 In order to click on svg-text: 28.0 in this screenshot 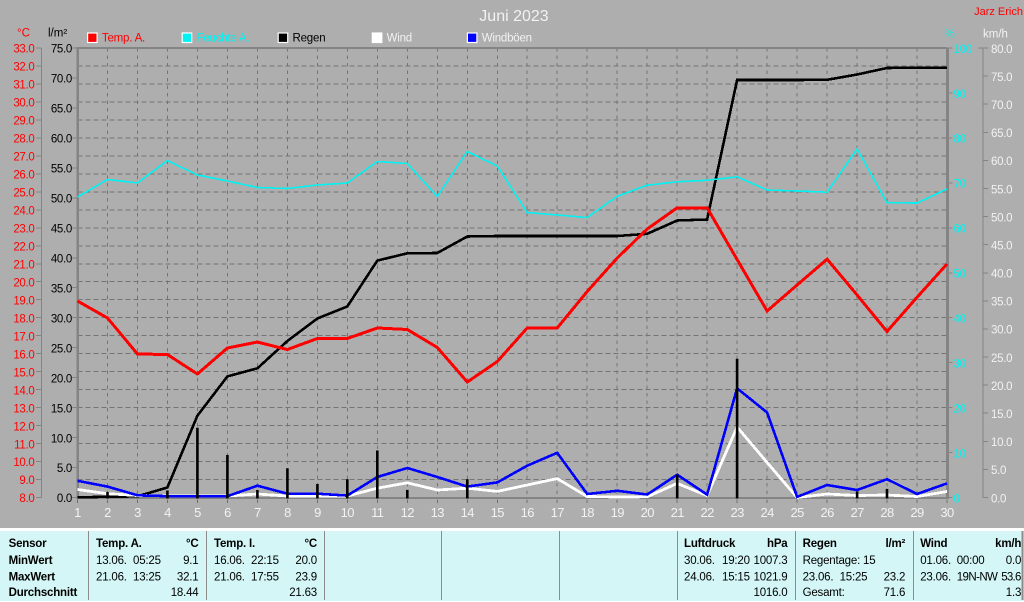, I will do `click(23, 140)`.